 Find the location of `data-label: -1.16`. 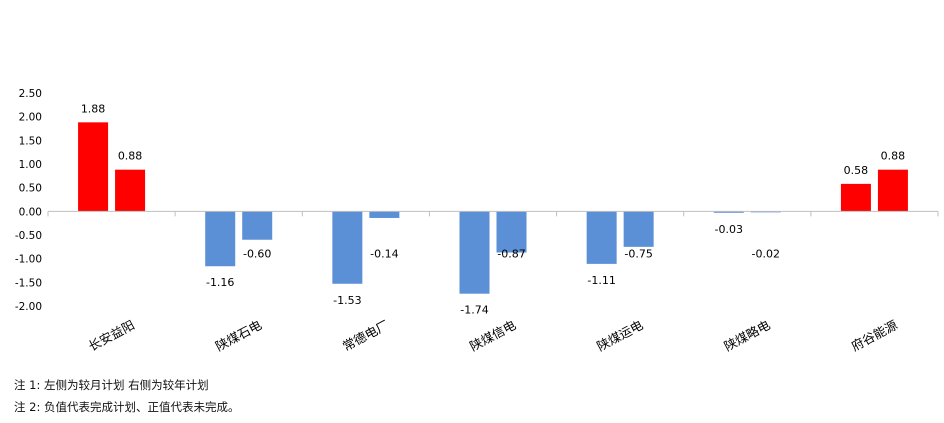

data-label: -1.16 is located at coordinates (220, 282).